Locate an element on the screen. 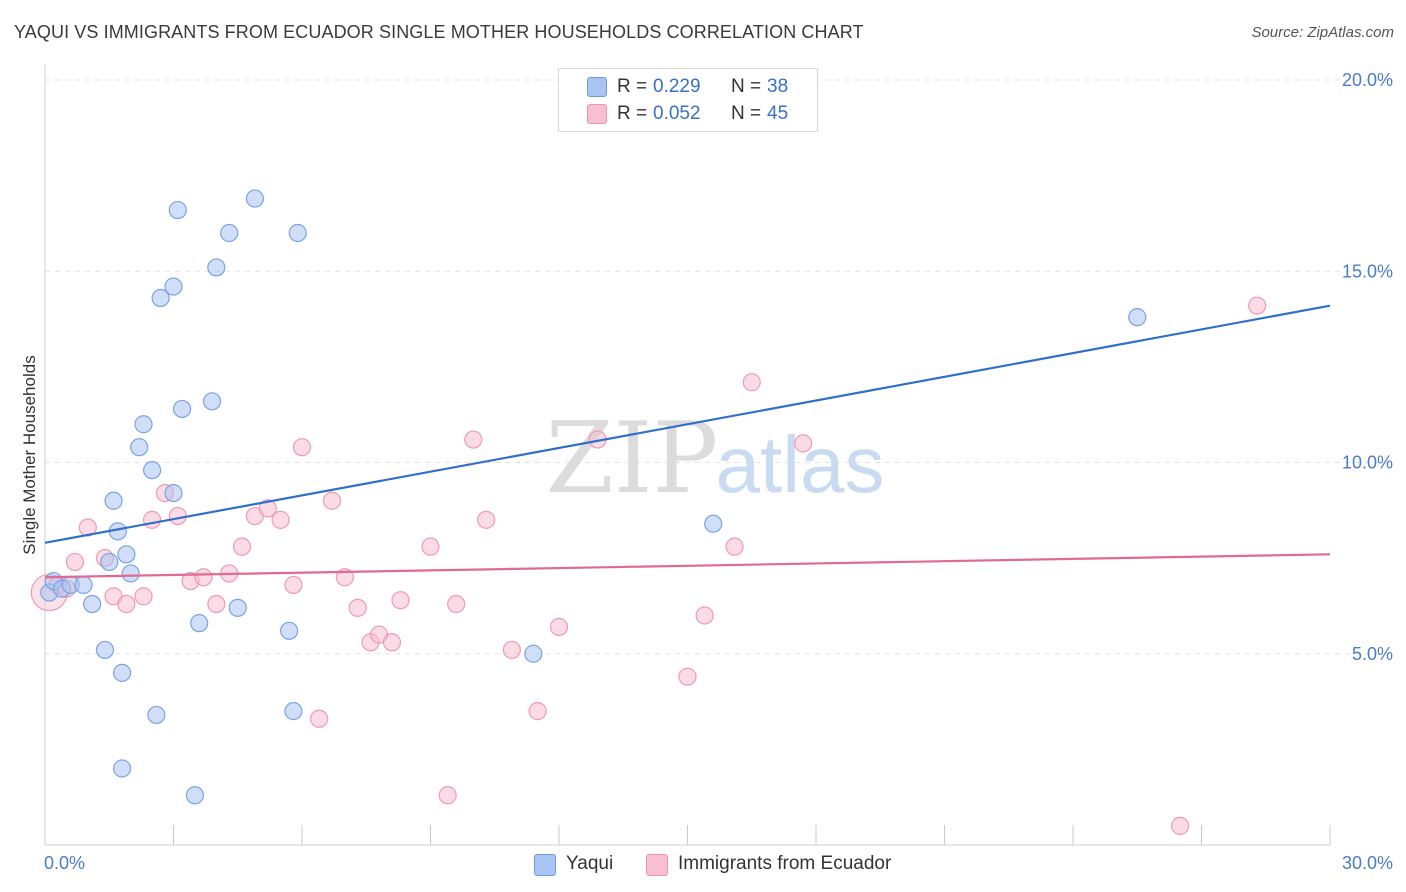  legend-swatch-yaqui is located at coordinates (597, 87).